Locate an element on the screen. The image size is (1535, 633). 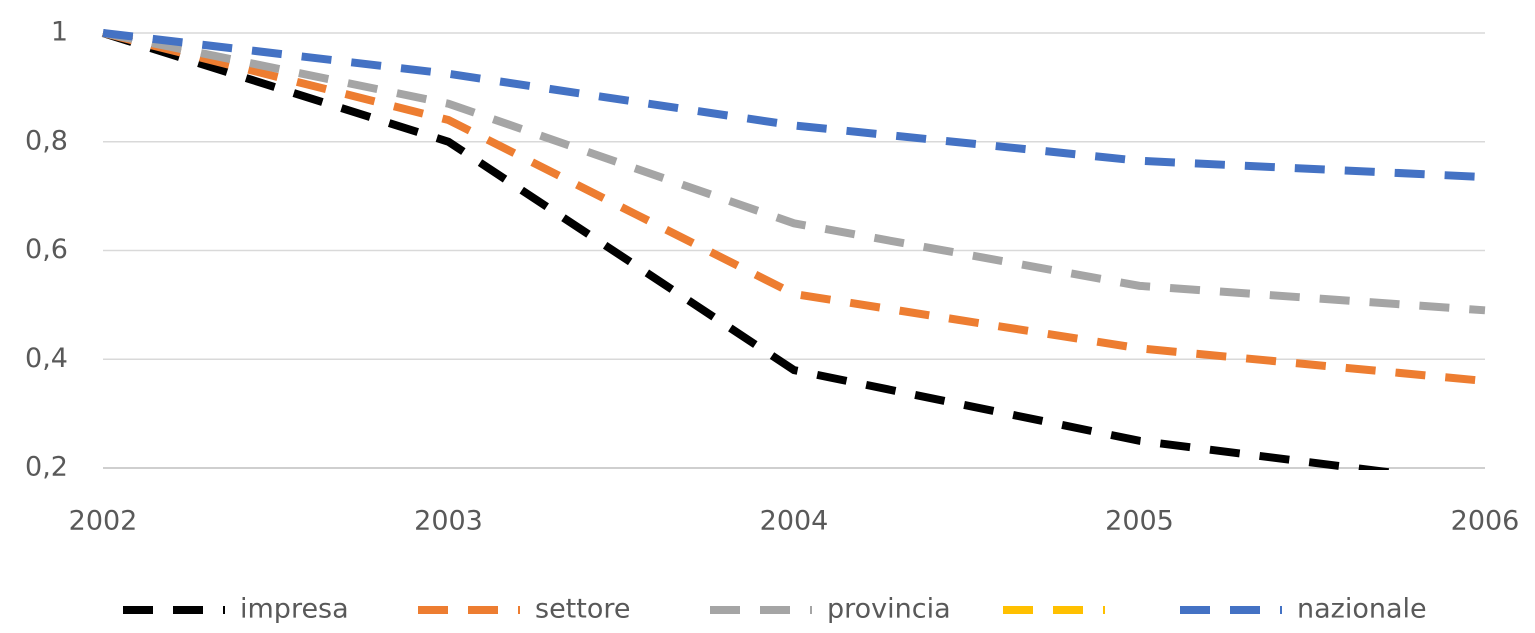
x-tick-label: 2005 is located at coordinates (1139, 521).